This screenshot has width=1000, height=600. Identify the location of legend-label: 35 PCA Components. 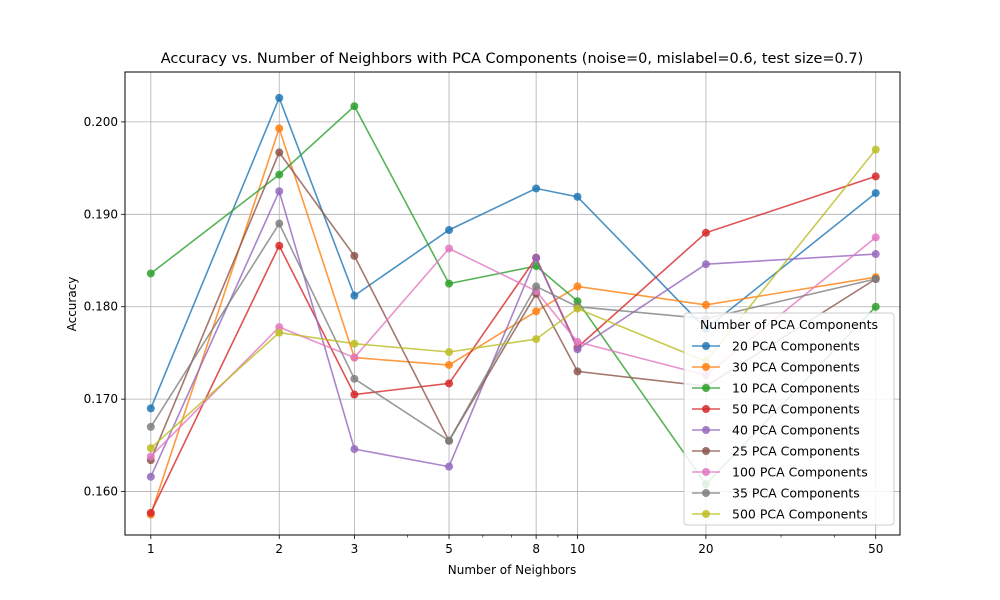
(796, 493).